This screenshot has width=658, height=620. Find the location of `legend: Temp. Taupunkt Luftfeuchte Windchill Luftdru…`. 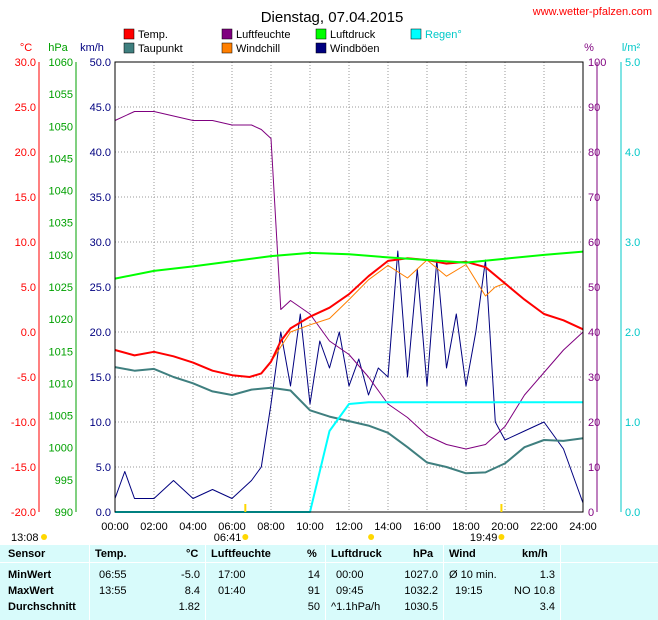

legend: Temp. Taupunkt Luftfeuchte Windchill Luftdru… is located at coordinates (292, 41).